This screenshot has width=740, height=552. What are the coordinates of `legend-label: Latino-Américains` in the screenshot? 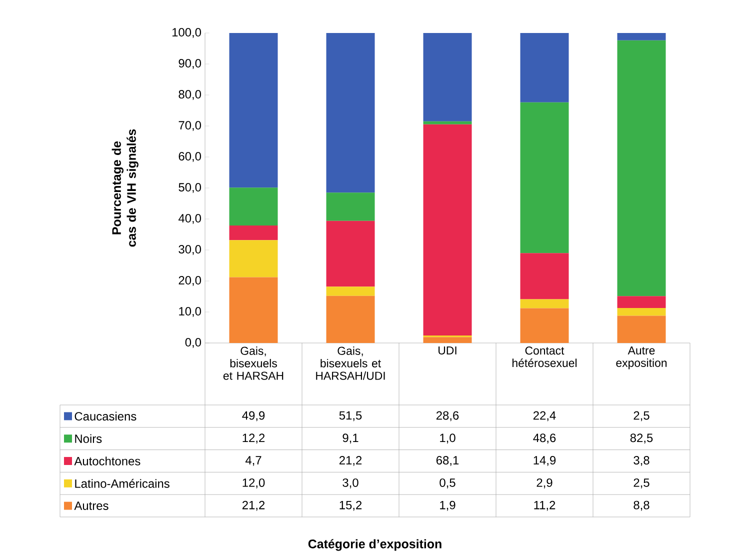 It's located at (122, 483).